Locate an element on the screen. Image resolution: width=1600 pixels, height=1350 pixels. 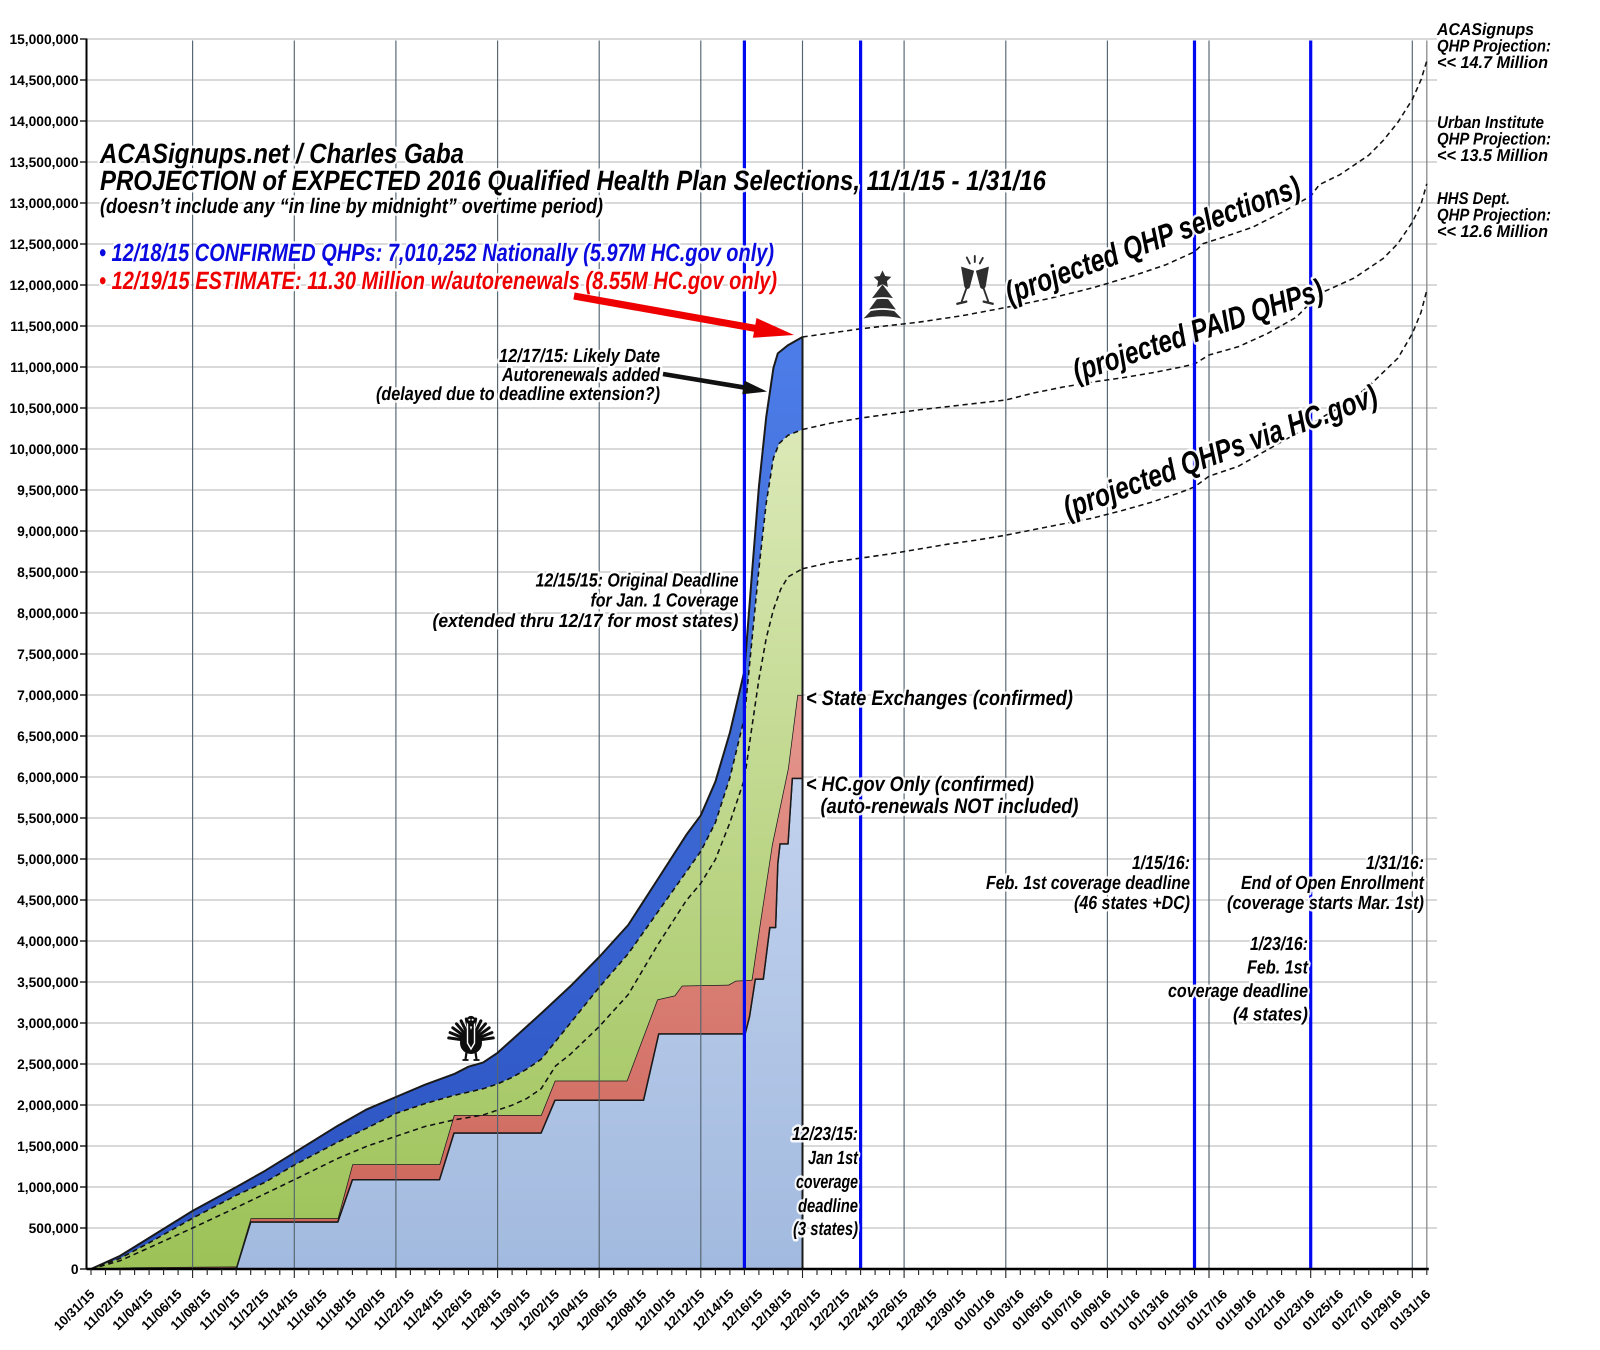
svg-text: < State Exchanges (confirmed) is located at coordinates (939, 698).